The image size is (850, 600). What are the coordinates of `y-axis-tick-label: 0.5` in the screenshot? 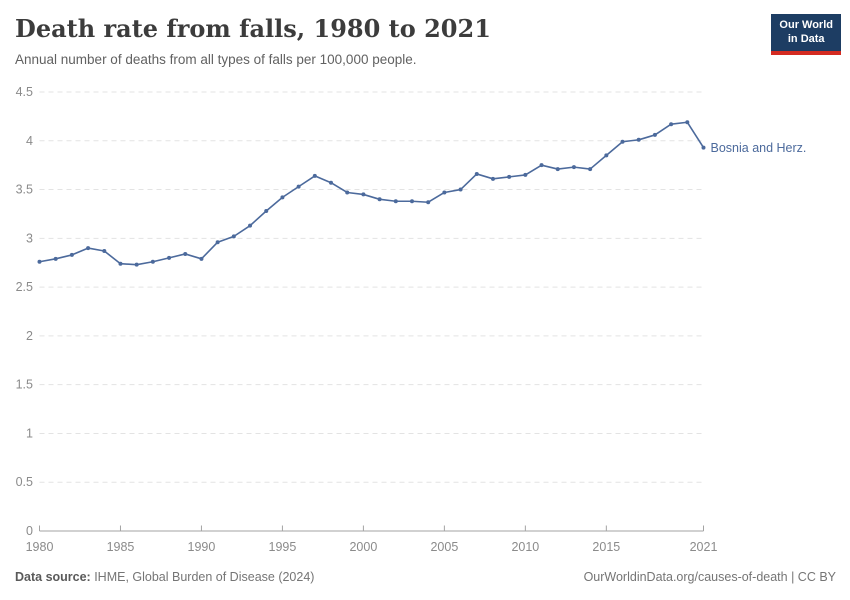 It's located at (24, 482).